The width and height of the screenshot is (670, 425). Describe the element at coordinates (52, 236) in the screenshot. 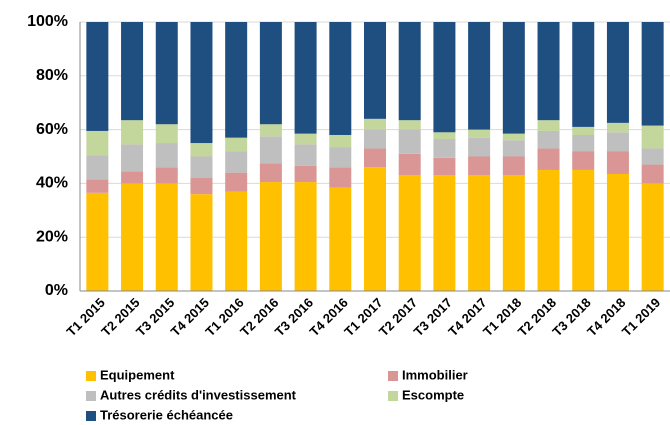

I see `y-tick-label: 20%` at that location.